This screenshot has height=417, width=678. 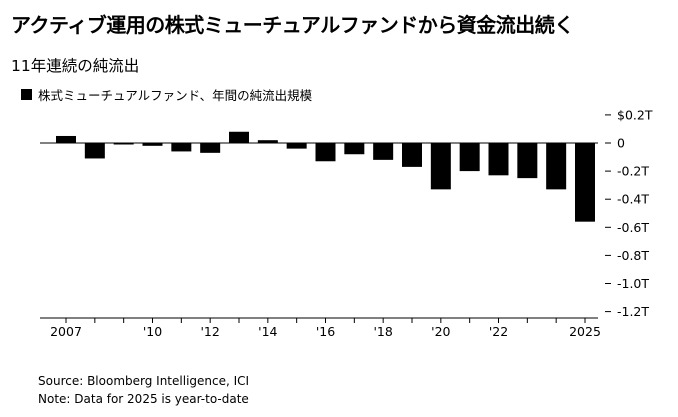 I want to click on x-tick-label: '10, so click(x=152, y=331).